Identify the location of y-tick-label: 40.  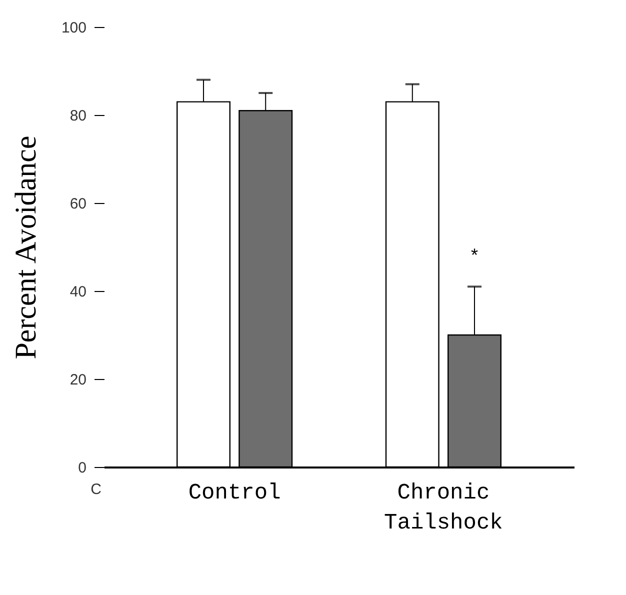
(78, 292).